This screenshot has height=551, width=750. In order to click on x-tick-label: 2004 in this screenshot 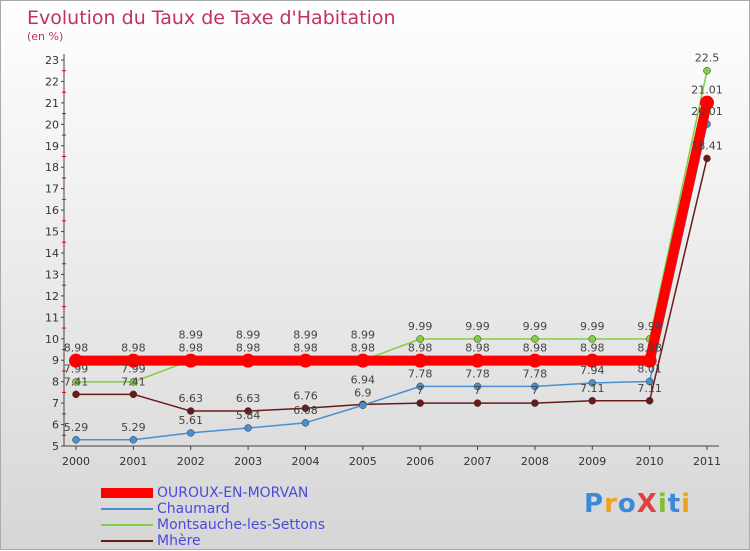, I will do `click(305, 461)`.